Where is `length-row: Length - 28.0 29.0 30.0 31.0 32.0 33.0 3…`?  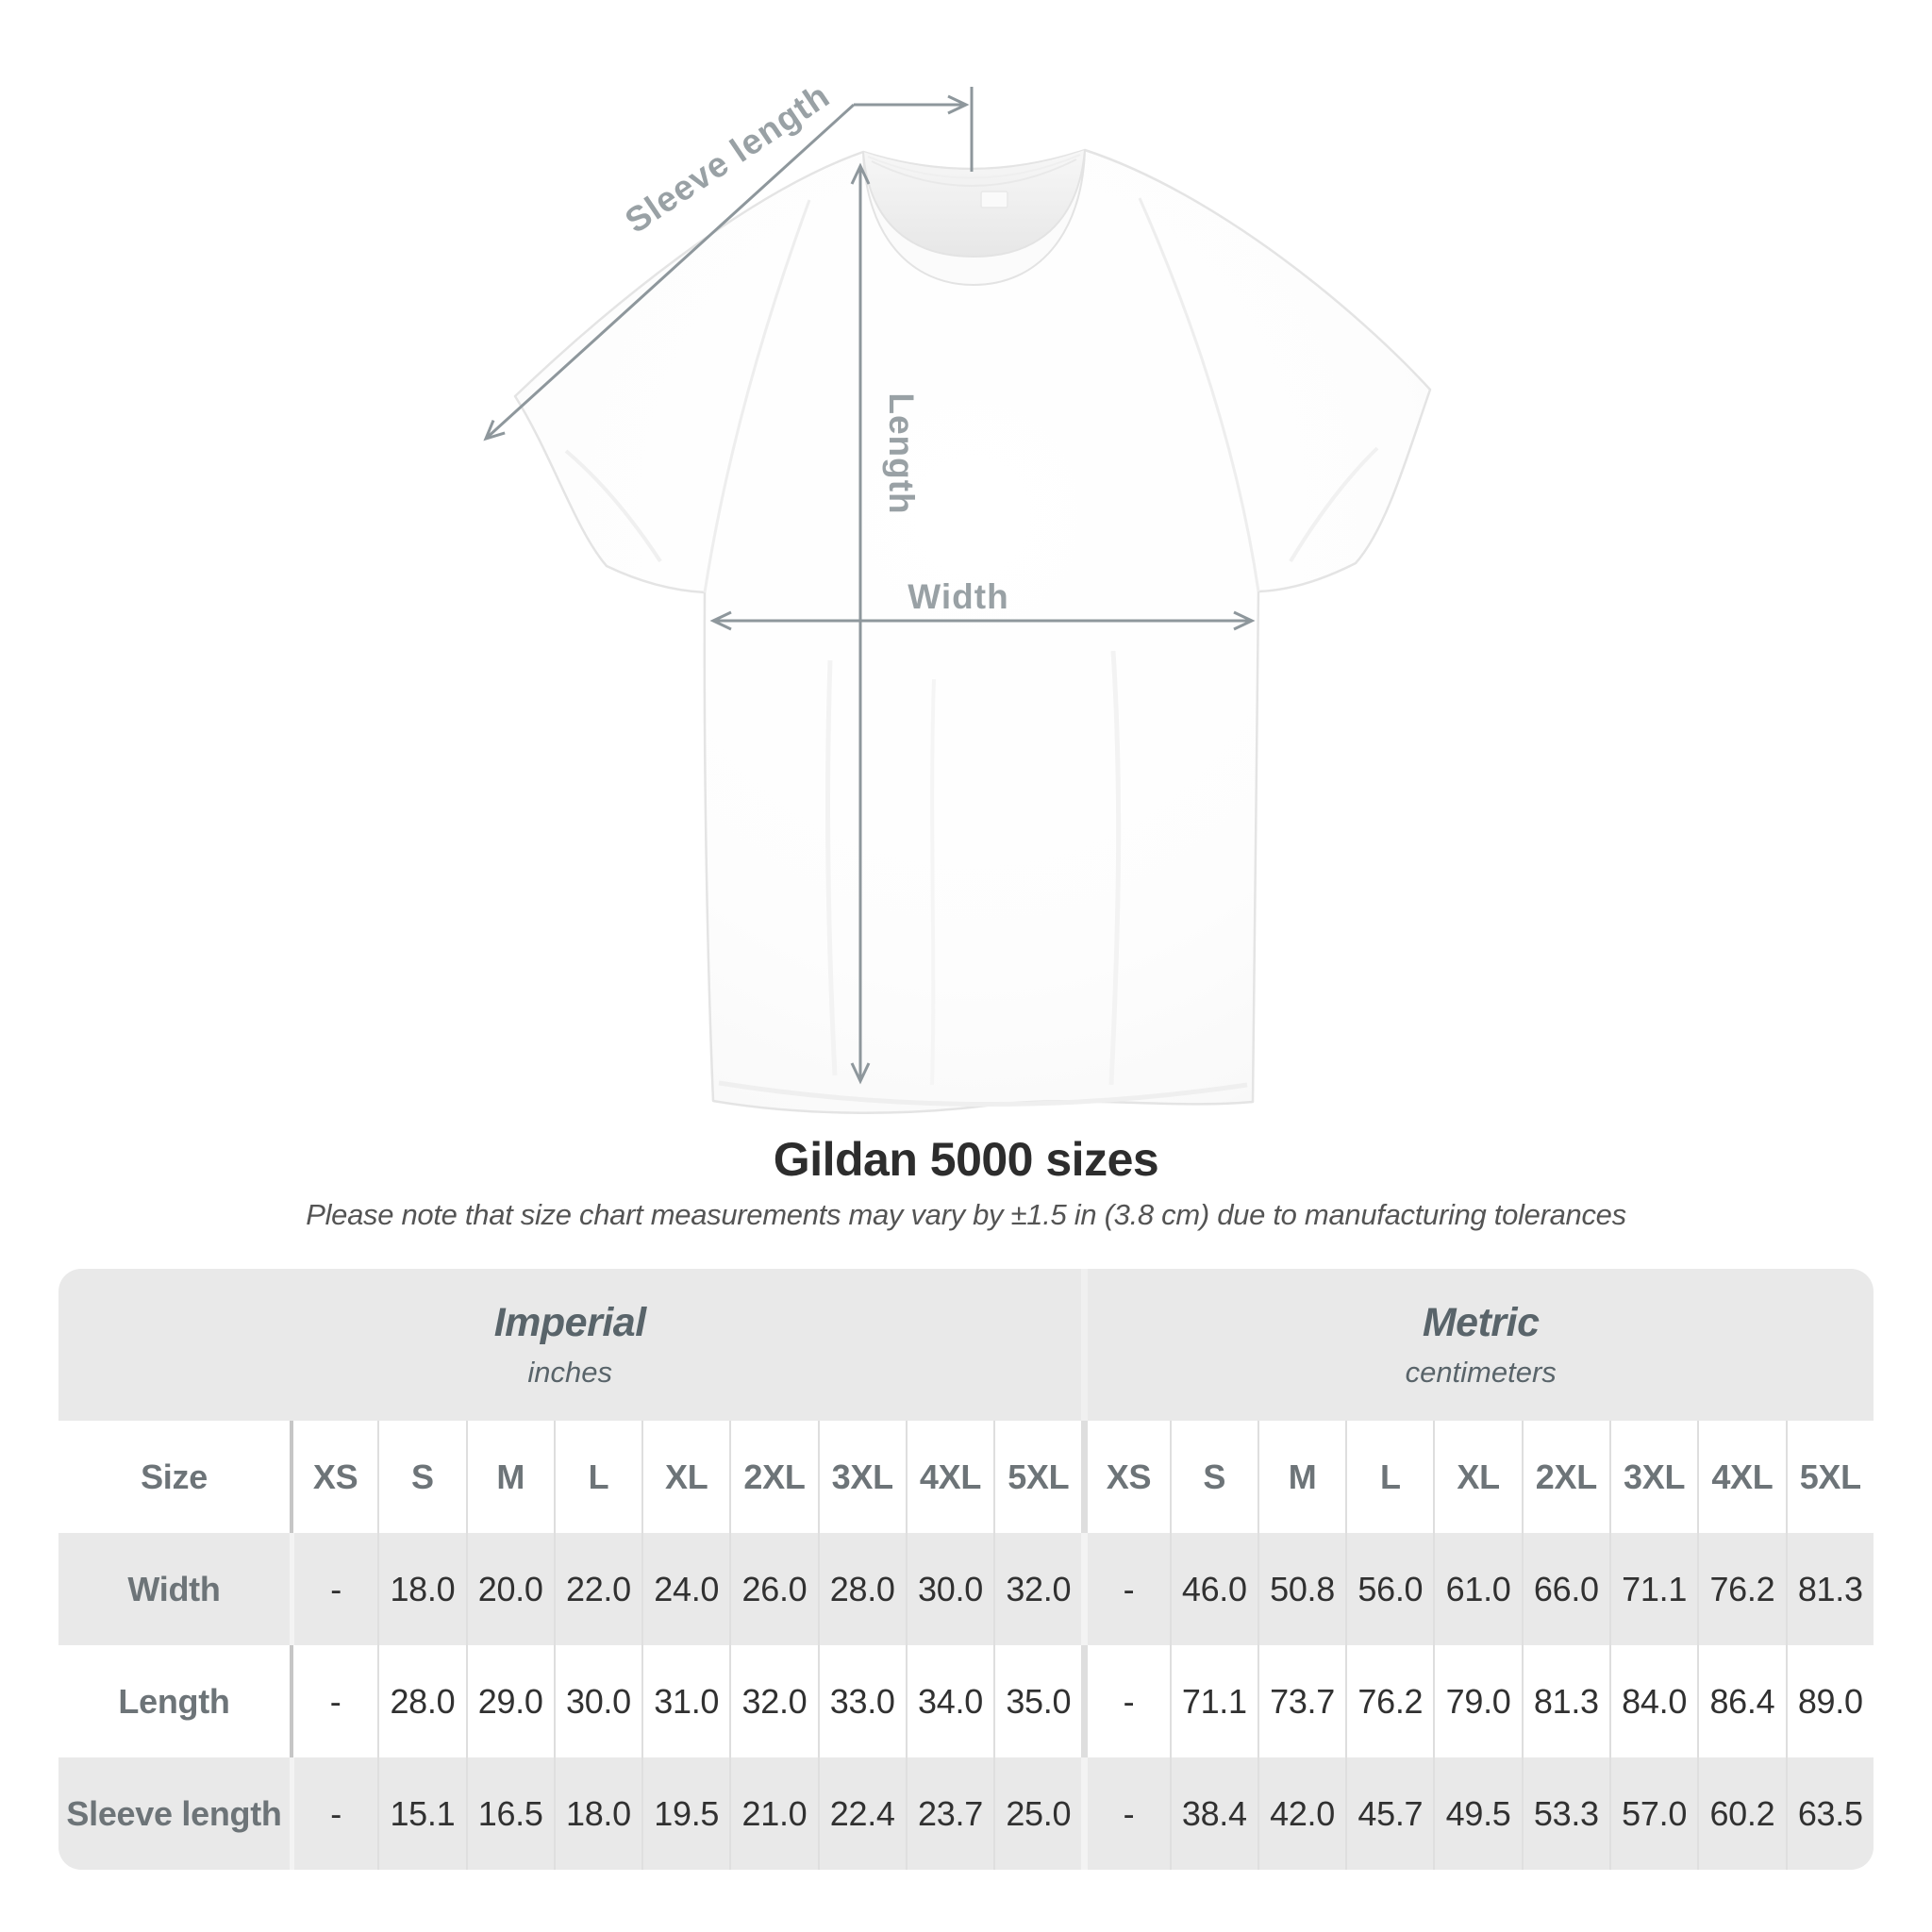 length-row: Length - 28.0 29.0 30.0 31.0 32.0 33.0 3… is located at coordinates (966, 1701).